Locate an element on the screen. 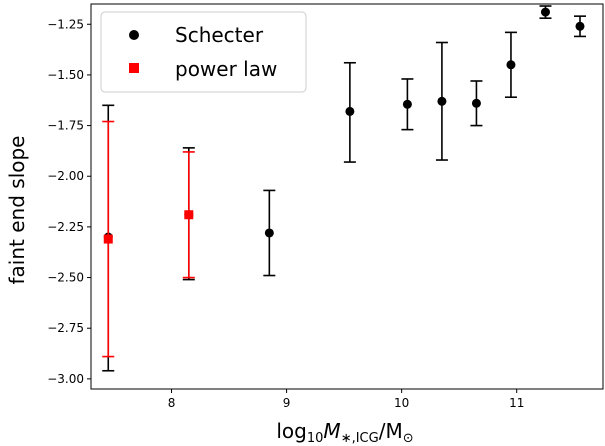 The image size is (605, 446). x-tick-label: 11 is located at coordinates (516, 403).